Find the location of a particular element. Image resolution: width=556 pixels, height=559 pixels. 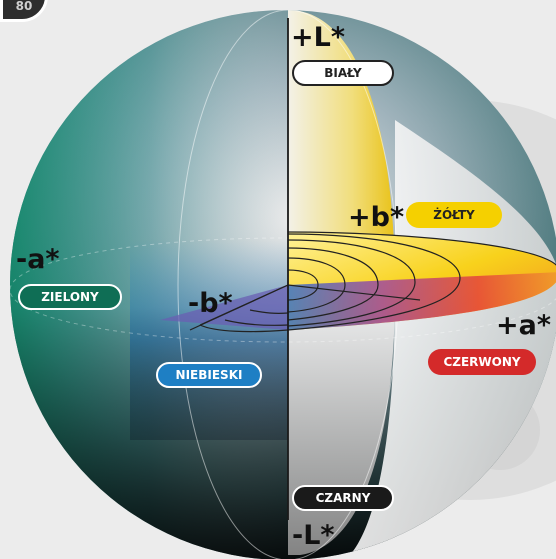

axis-minus-a: -a* is located at coordinates (38, 259).